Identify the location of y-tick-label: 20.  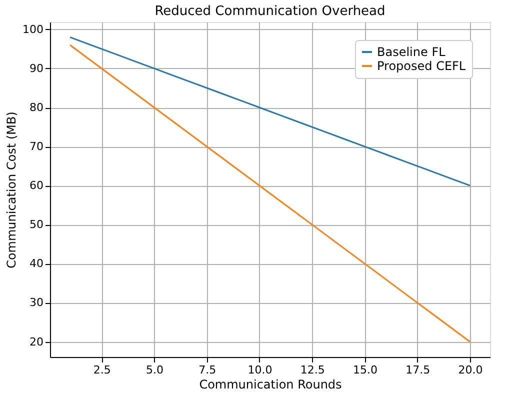
(37, 341).